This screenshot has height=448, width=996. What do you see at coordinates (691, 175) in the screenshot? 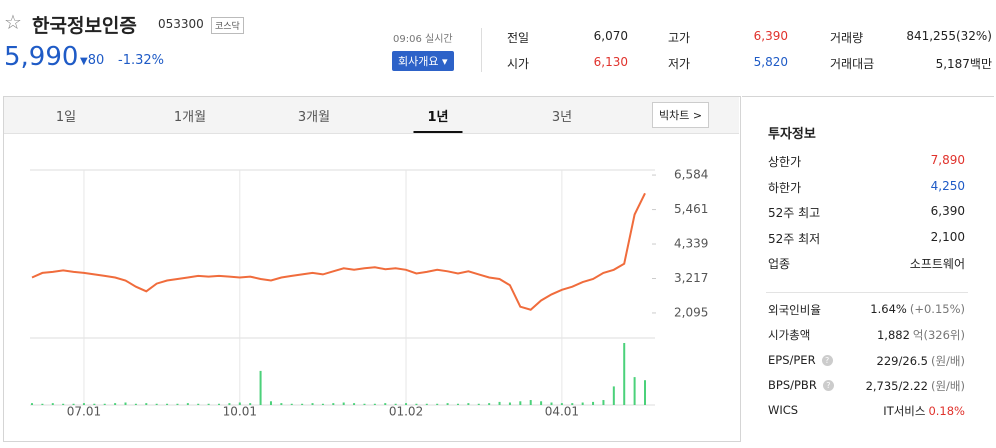
I see `y-tick-label: 6,584` at bounding box center [691, 175].